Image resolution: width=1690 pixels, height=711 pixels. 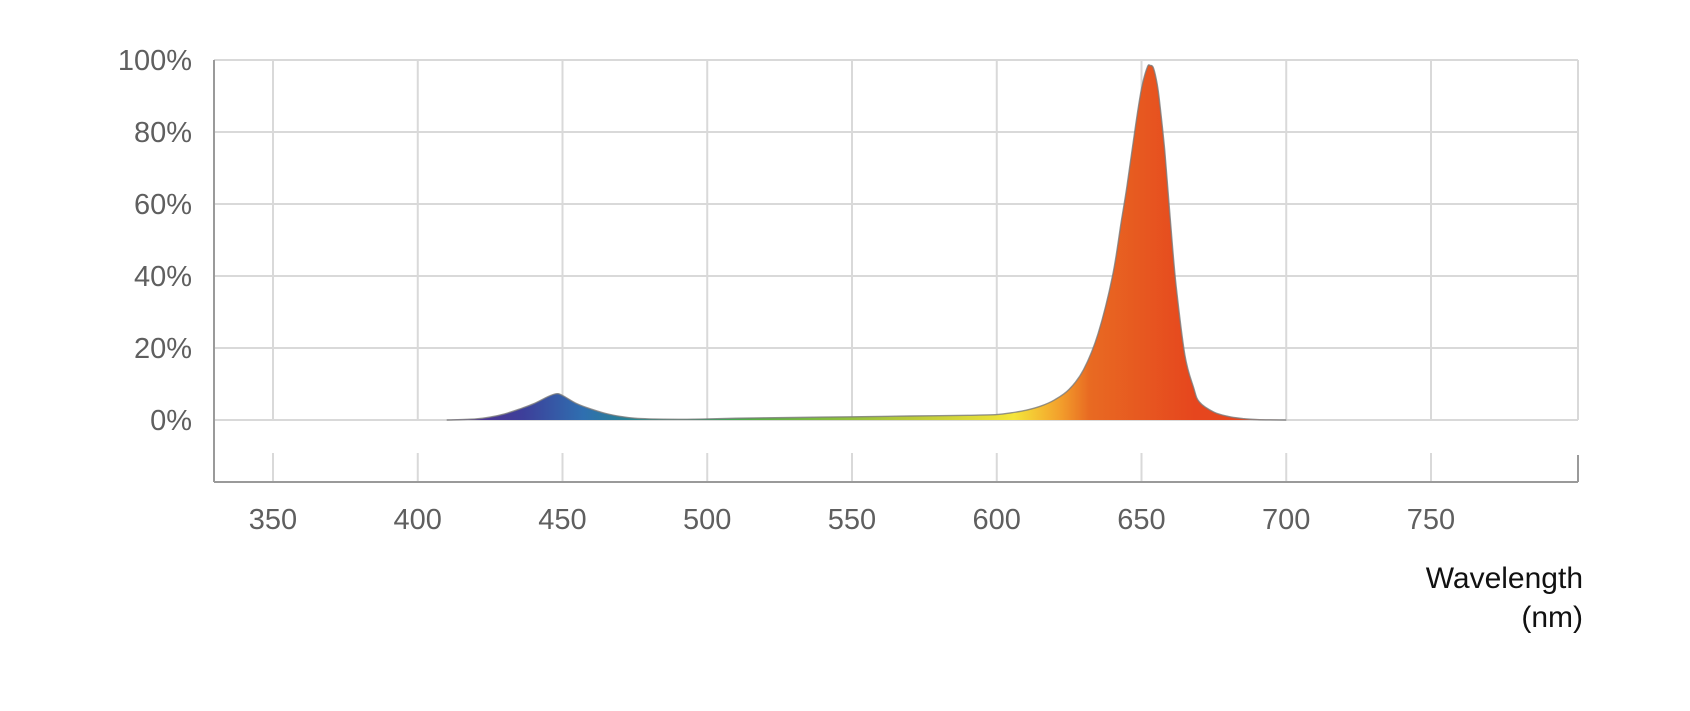 What do you see at coordinates (562, 520) in the screenshot?
I see `x-tick-label-450: 450` at bounding box center [562, 520].